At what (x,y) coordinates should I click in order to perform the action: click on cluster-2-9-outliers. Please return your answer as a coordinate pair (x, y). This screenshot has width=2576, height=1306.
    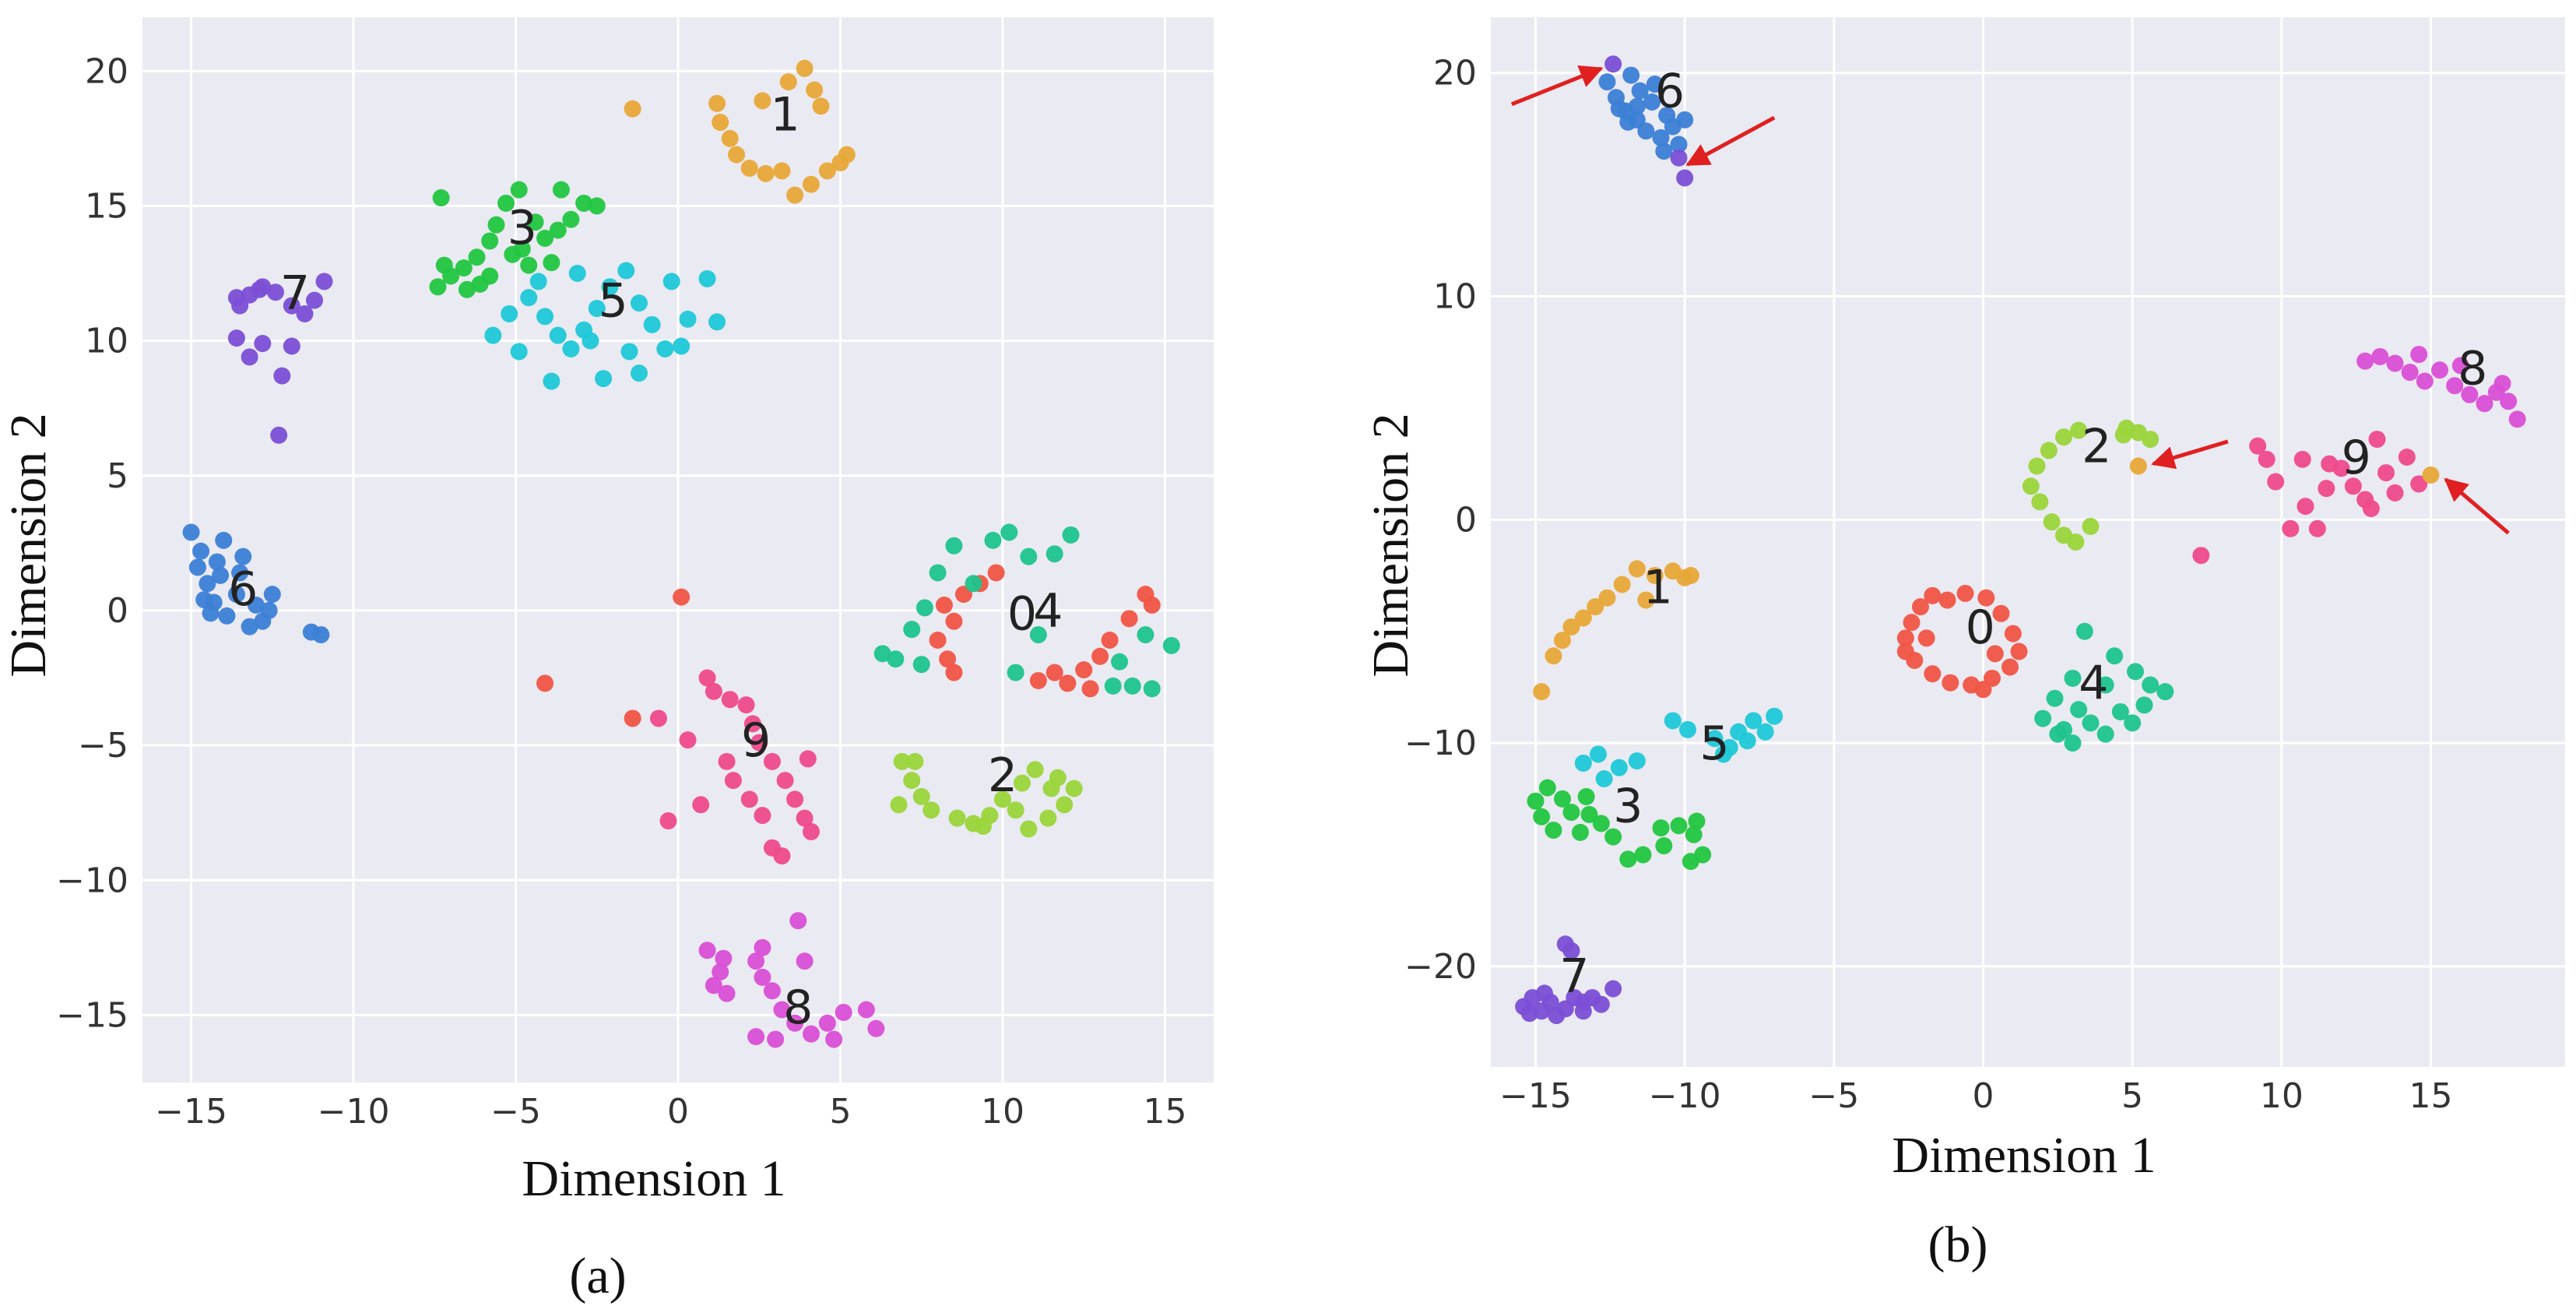
    Looking at the image, I should click on (2285, 470).